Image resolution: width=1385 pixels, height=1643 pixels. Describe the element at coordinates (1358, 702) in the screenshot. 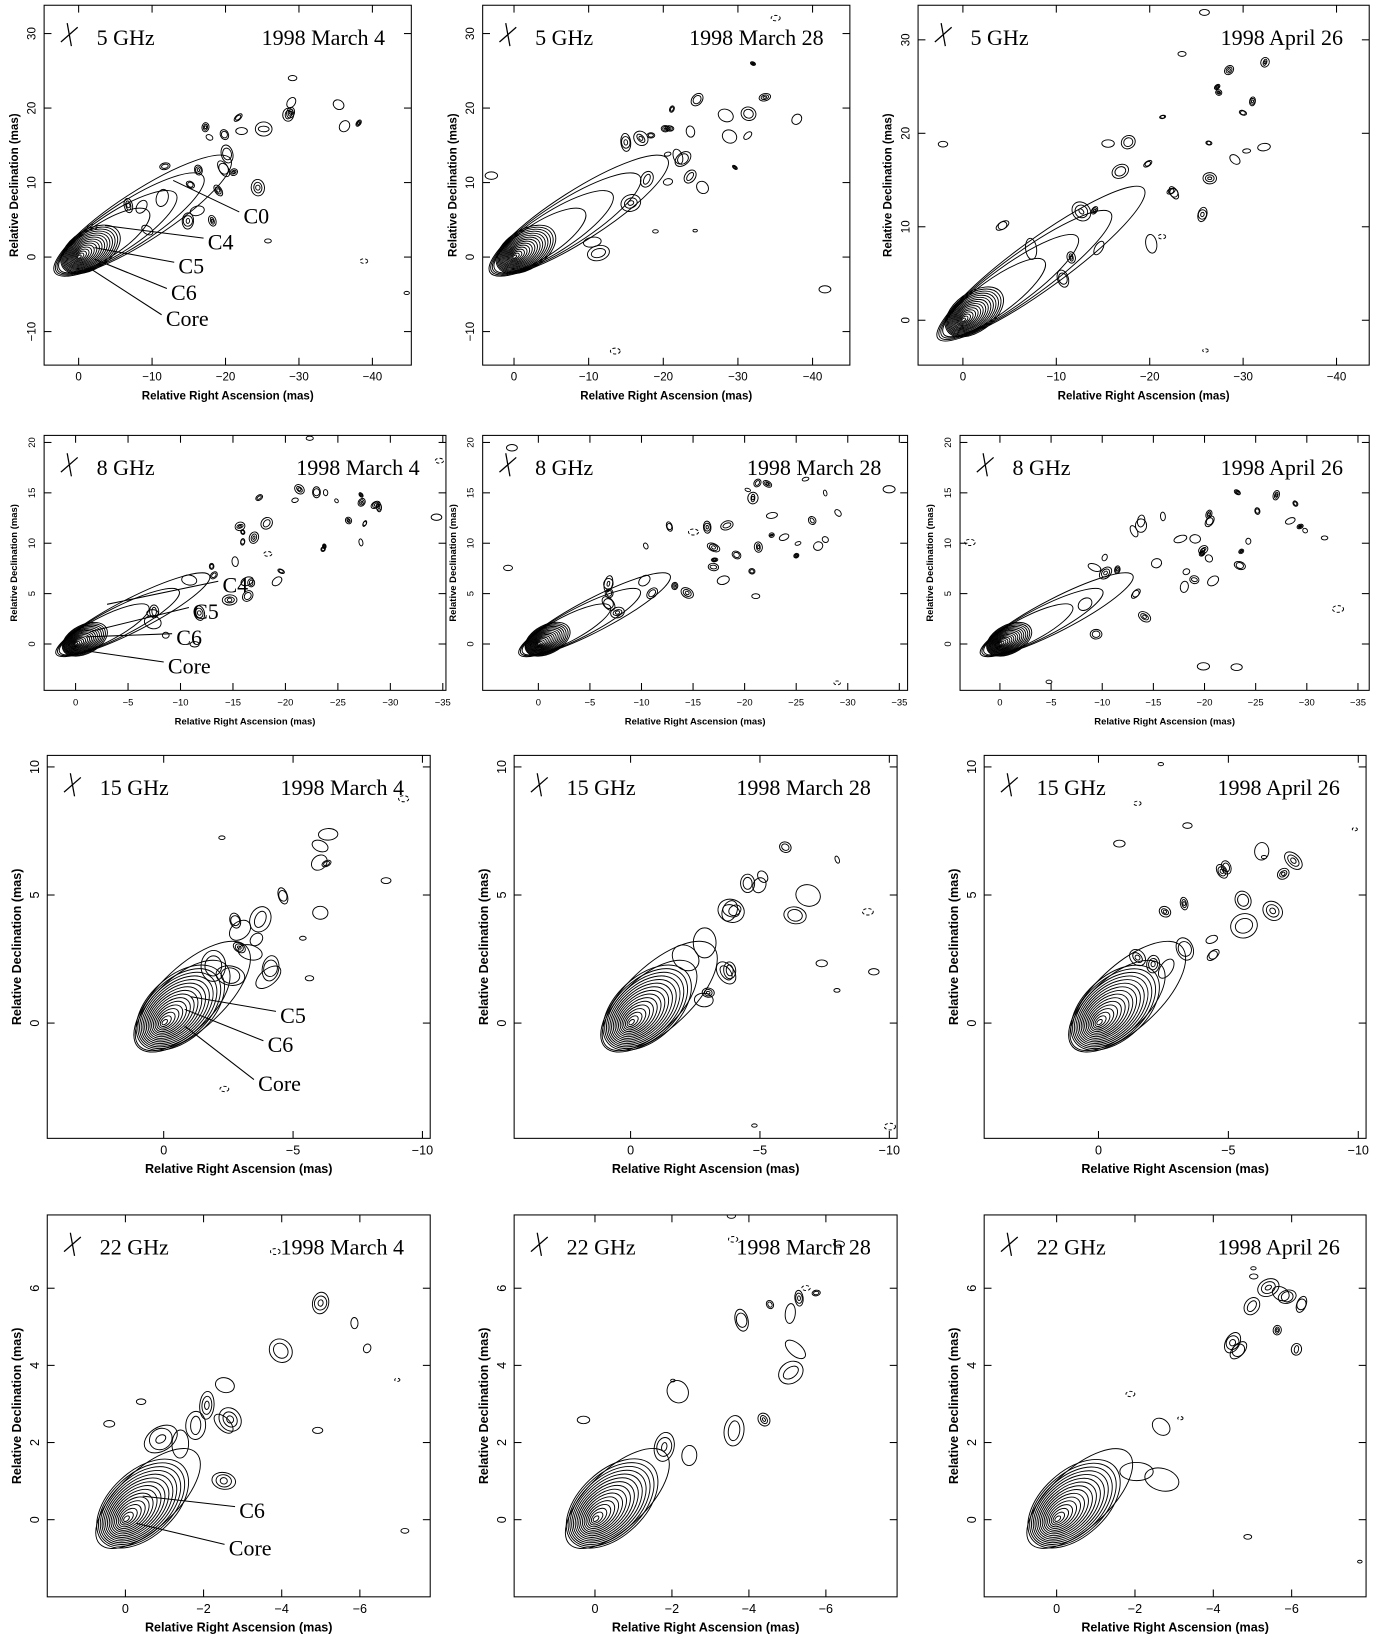

I see `x-tick-label: −35` at that location.